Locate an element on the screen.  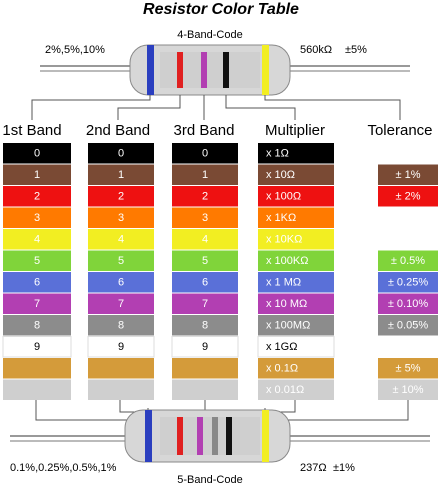
top-code-label: 4-Band-Code is located at coordinates (209, 35).